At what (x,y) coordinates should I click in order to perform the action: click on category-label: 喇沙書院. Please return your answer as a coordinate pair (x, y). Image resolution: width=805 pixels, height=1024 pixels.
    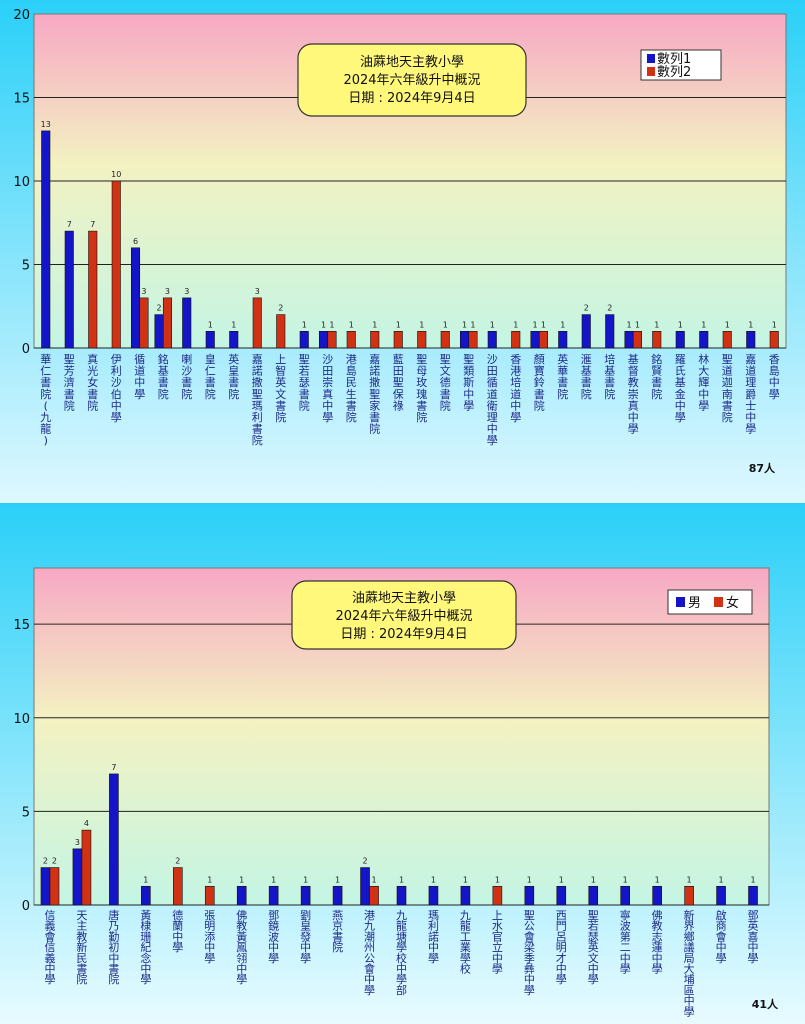
    Looking at the image, I should click on (186, 376).